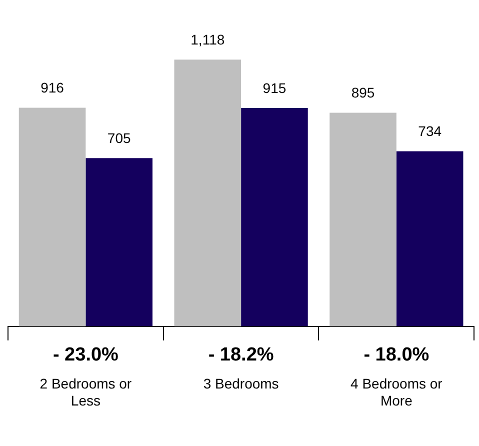  What do you see at coordinates (86, 392) in the screenshot?
I see `x-tick-label: 2 Bedrooms or Less` at bounding box center [86, 392].